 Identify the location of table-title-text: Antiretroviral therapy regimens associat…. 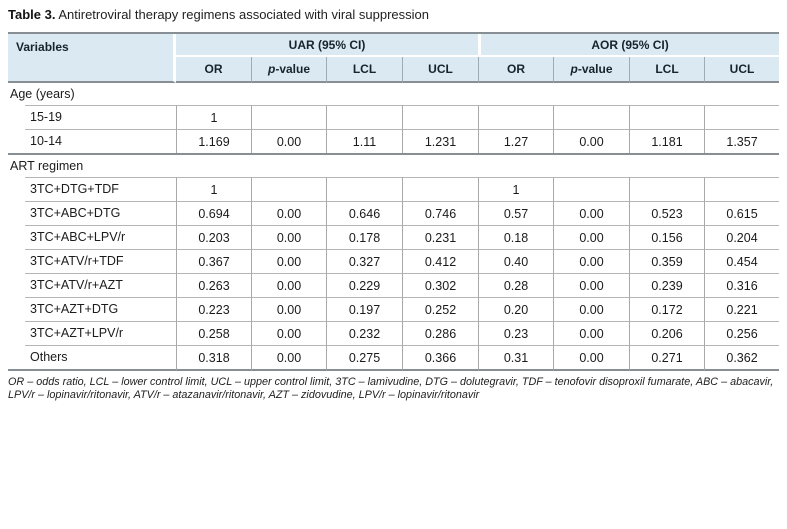
(242, 14).